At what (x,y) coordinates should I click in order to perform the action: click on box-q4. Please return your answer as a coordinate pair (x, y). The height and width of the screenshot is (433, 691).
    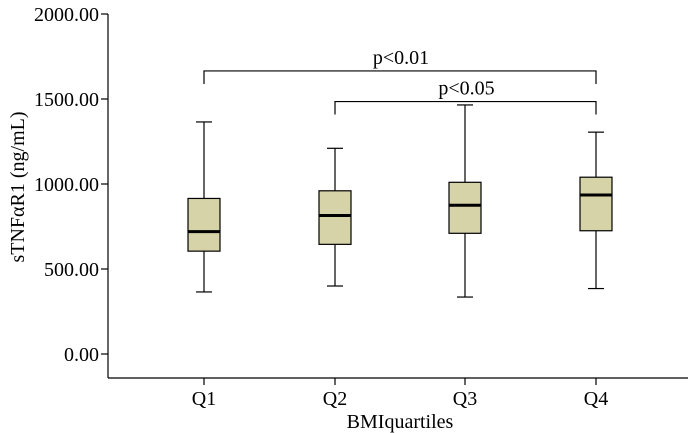
    Looking at the image, I should click on (596, 210).